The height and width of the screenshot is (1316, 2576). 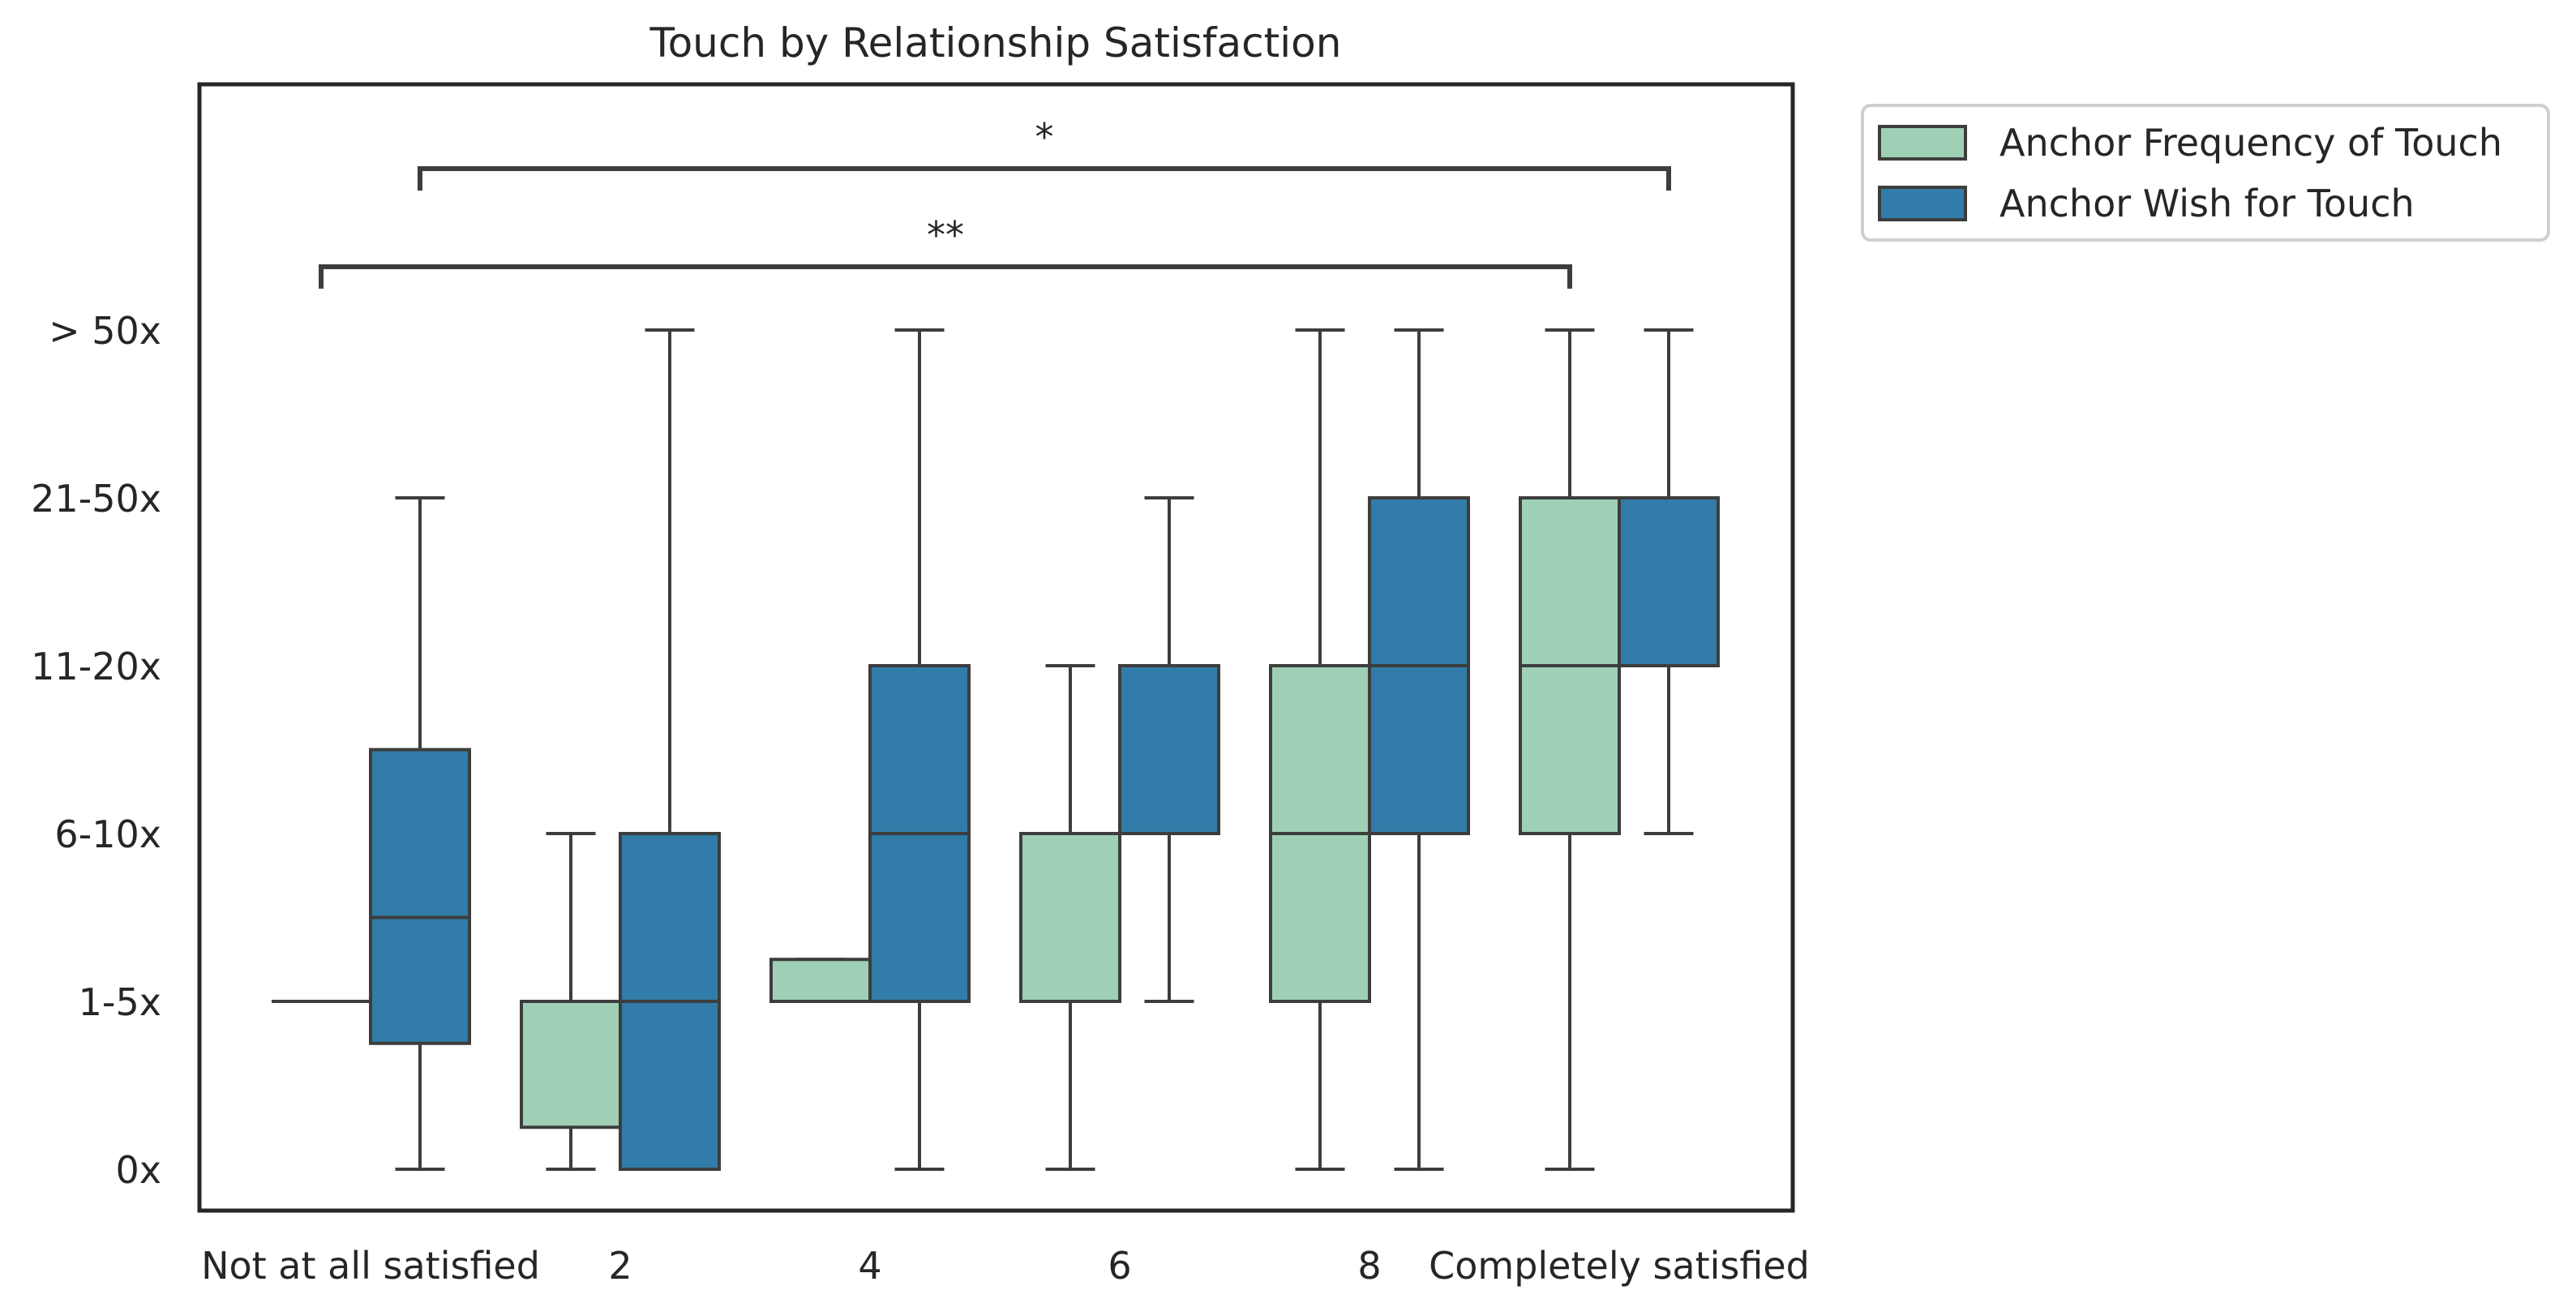 I want to click on significance-bracket: *, so click(x=1044, y=153).